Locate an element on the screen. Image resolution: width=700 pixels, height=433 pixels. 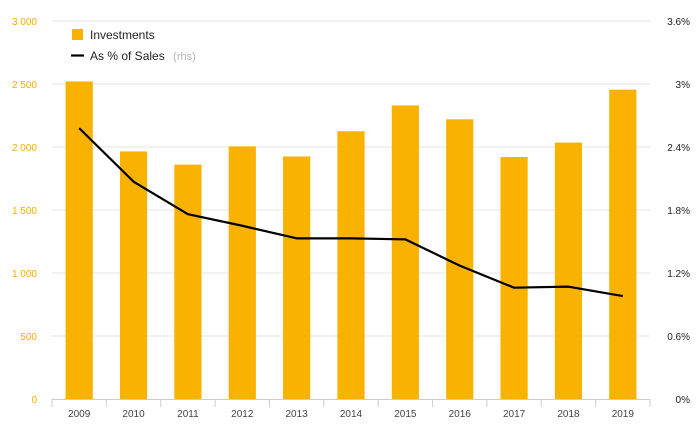
legend-label-pct-sales: As % of Sales (rhs) is located at coordinates (143, 55).